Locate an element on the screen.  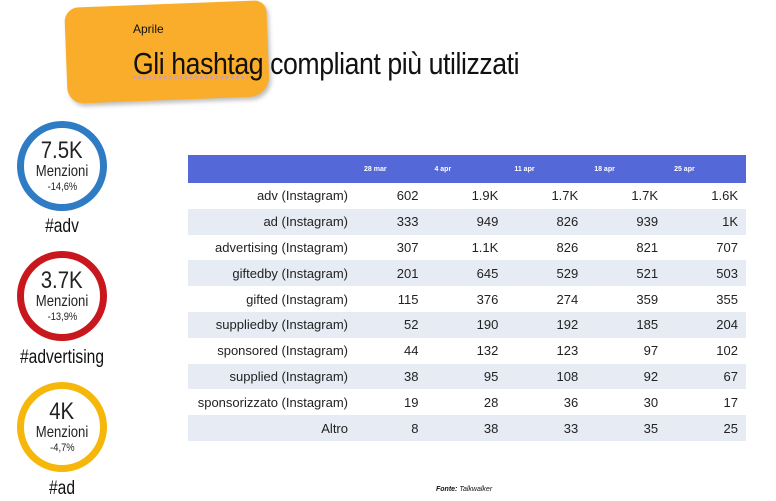
hashtag-name-cell: adv (Instagram) is located at coordinates (302, 196).